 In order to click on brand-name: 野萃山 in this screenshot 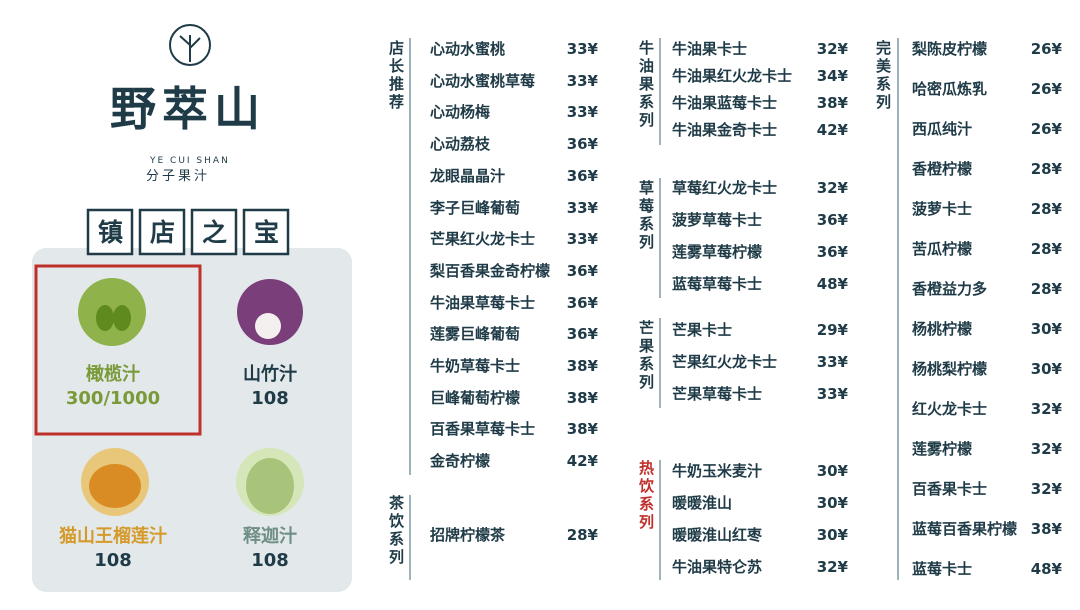, I will do `click(188, 109)`.